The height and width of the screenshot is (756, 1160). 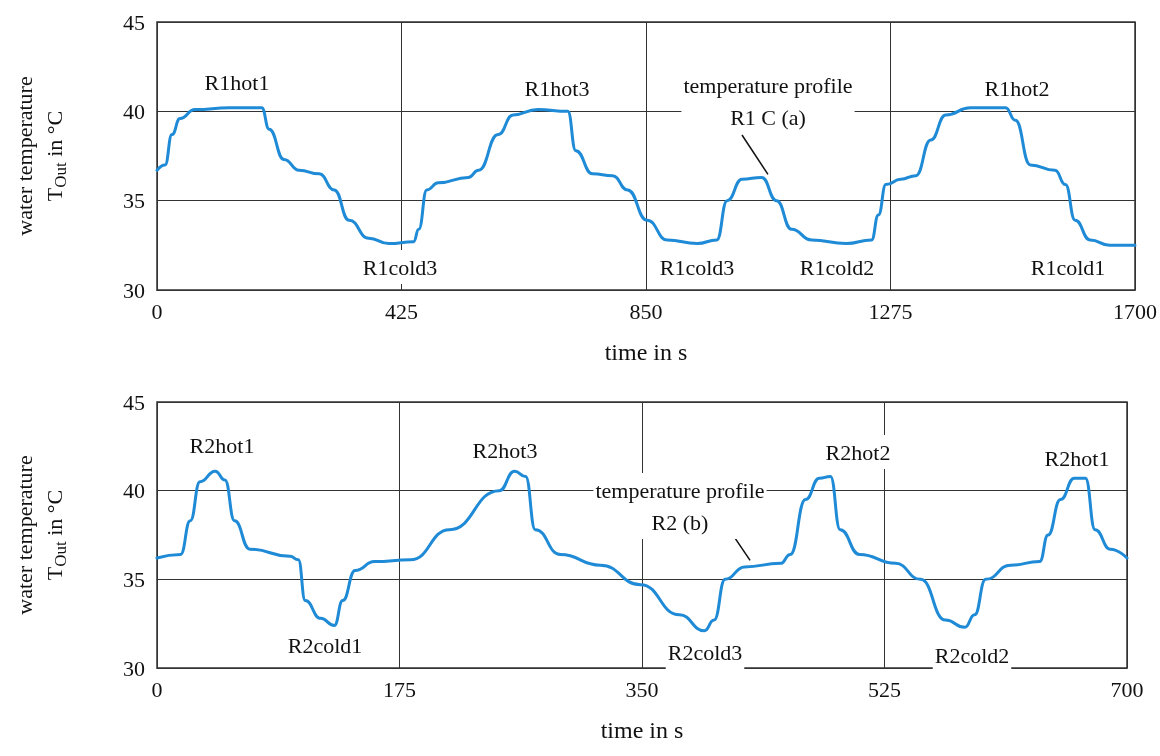 What do you see at coordinates (837, 267) in the screenshot?
I see `annotation: R1cold2` at bounding box center [837, 267].